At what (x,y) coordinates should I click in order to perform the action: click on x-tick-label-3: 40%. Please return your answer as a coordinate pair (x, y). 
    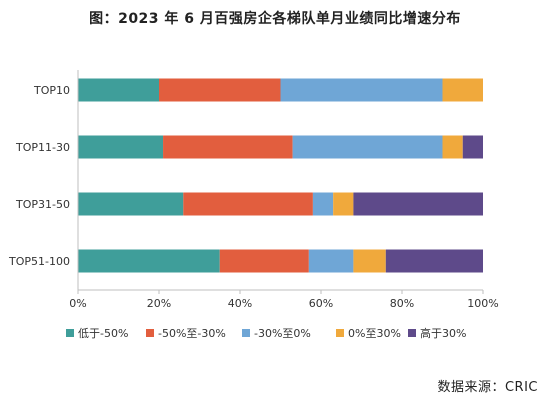
    Looking at the image, I should click on (240, 303).